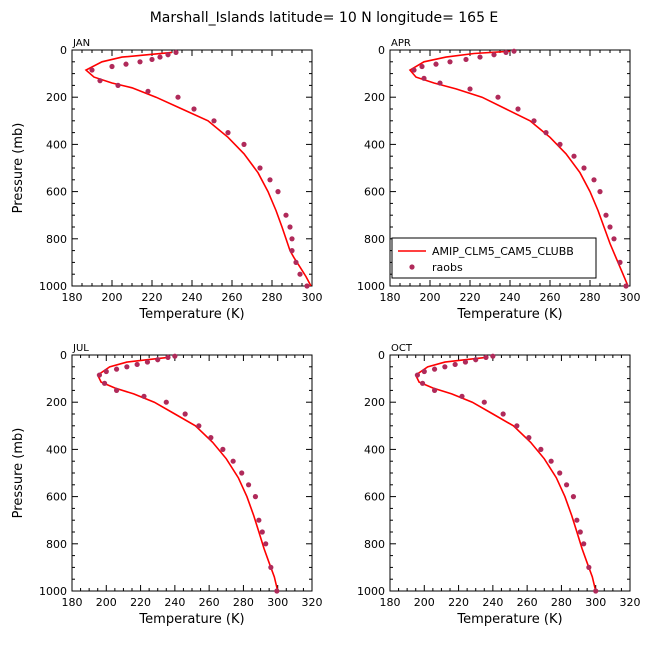 This screenshot has width=648, height=648. I want to click on legend-model-label: AMIP_CLM5_CAM5_CLUBB, so click(503, 251).